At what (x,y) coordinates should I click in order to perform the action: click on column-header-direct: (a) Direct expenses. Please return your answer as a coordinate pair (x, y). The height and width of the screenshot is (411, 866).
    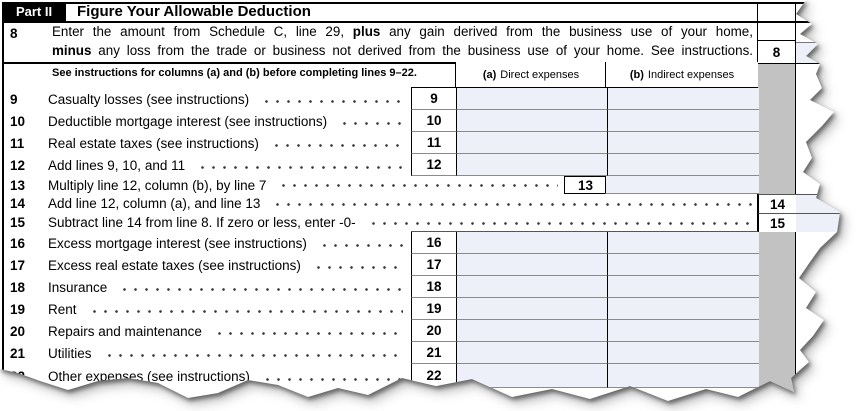
    Looking at the image, I should click on (530, 74).